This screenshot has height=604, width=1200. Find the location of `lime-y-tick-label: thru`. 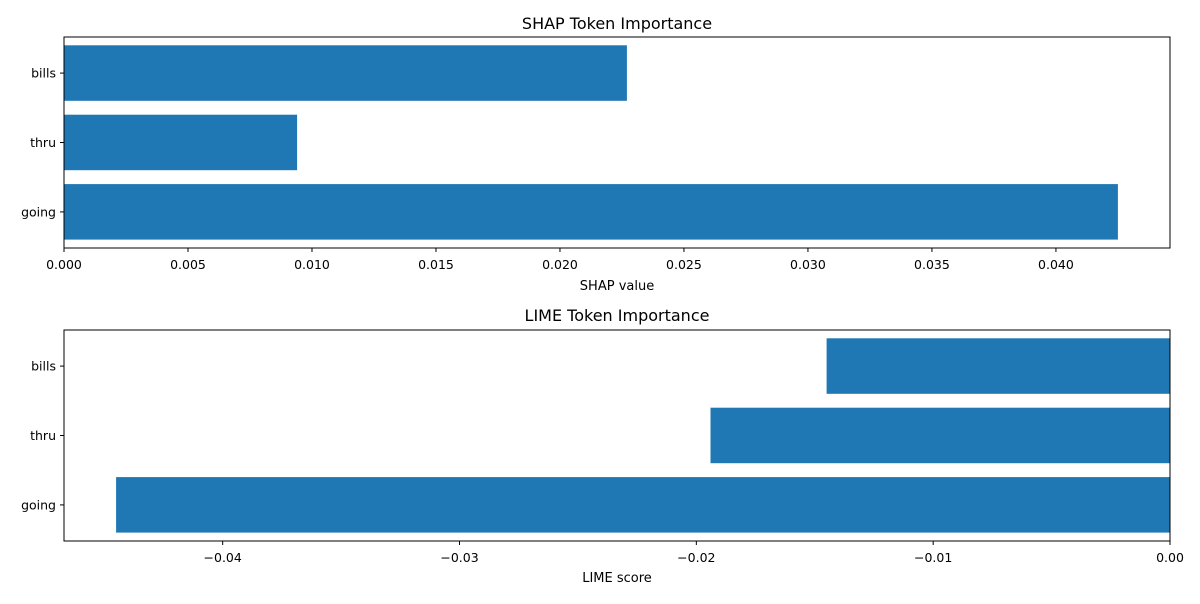

lime-y-tick-label: thru is located at coordinates (43, 435).